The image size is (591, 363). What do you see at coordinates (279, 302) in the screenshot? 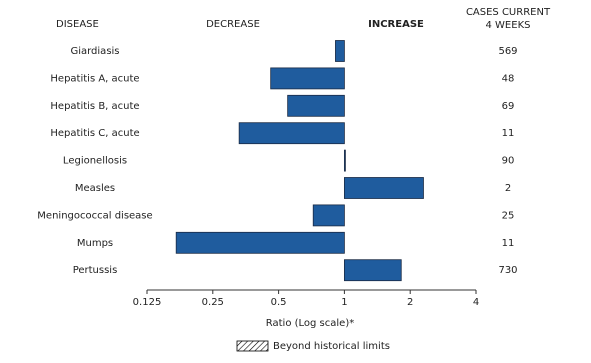
I see `x-tick-label: 0.5` at bounding box center [279, 302].